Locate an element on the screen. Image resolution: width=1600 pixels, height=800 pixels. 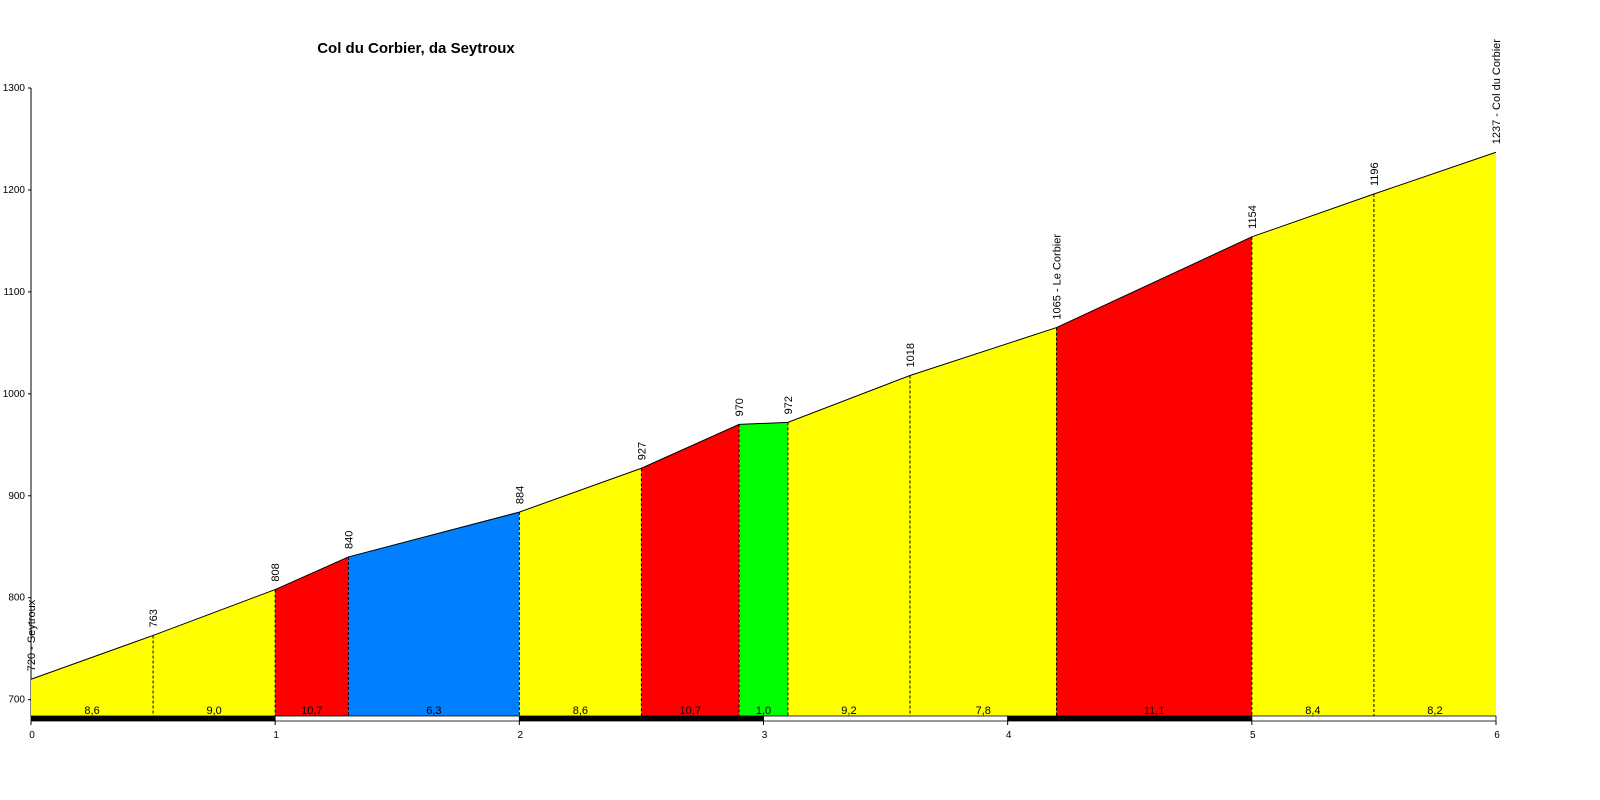
point-label: 808 is located at coordinates (276, 572).